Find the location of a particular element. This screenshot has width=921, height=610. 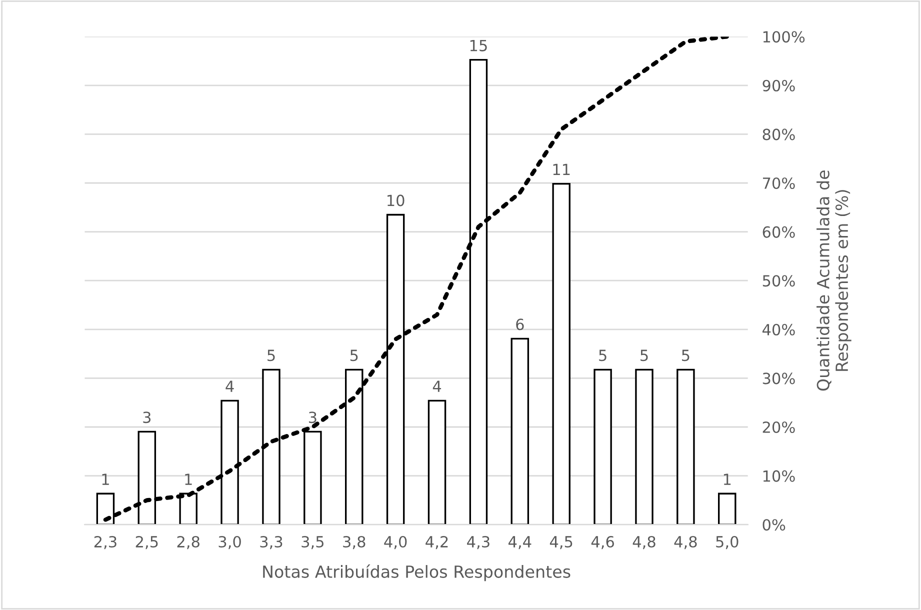

x-axis-title: Notas Atribuídas Pelos Respondentes is located at coordinates (416, 573).